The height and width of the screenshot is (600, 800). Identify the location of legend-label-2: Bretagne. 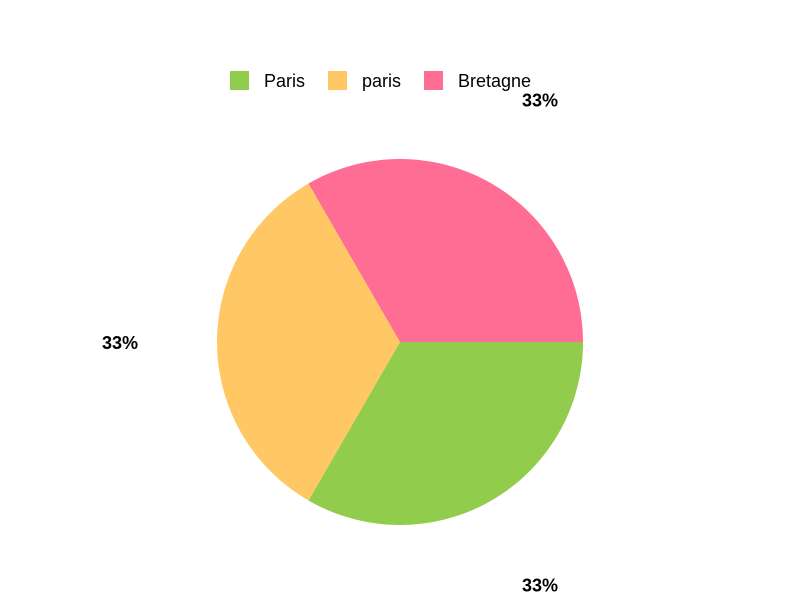
(494, 81).